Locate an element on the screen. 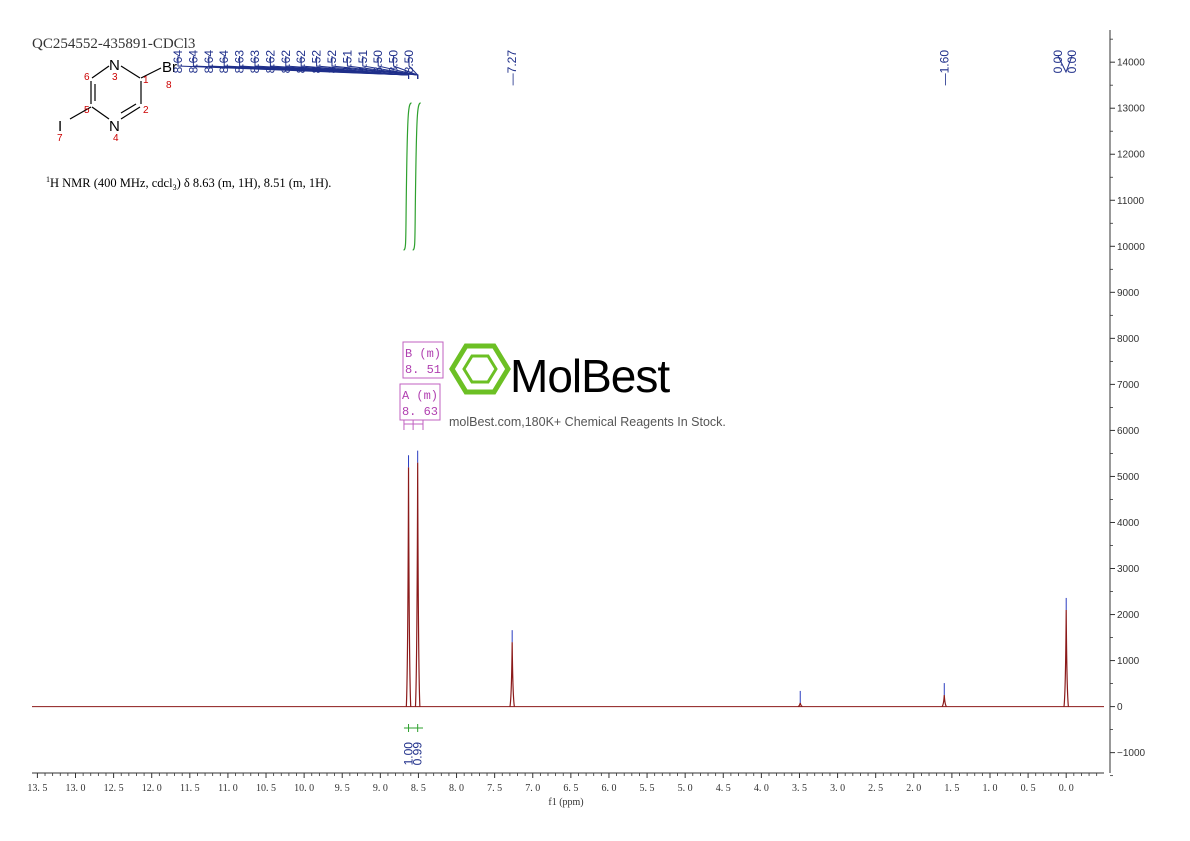  y-tick-label: 8000 is located at coordinates (1128, 339).